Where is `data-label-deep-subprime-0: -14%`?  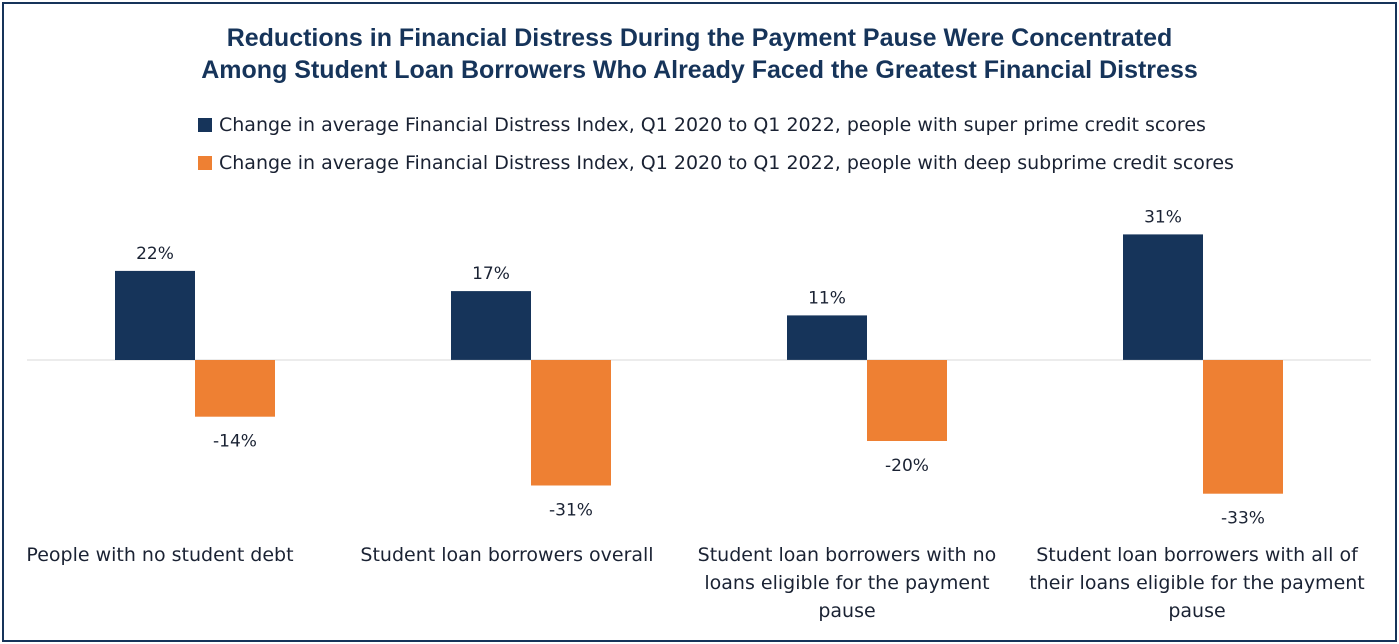 data-label-deep-subprime-0: -14% is located at coordinates (235, 442).